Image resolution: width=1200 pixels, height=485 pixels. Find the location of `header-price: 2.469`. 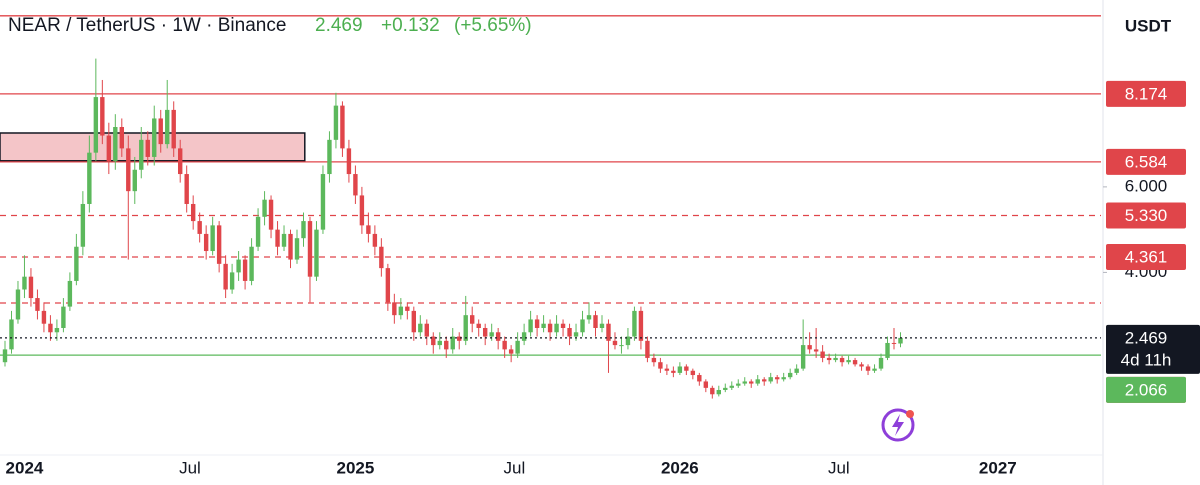

header-price: 2.469 is located at coordinates (339, 25).